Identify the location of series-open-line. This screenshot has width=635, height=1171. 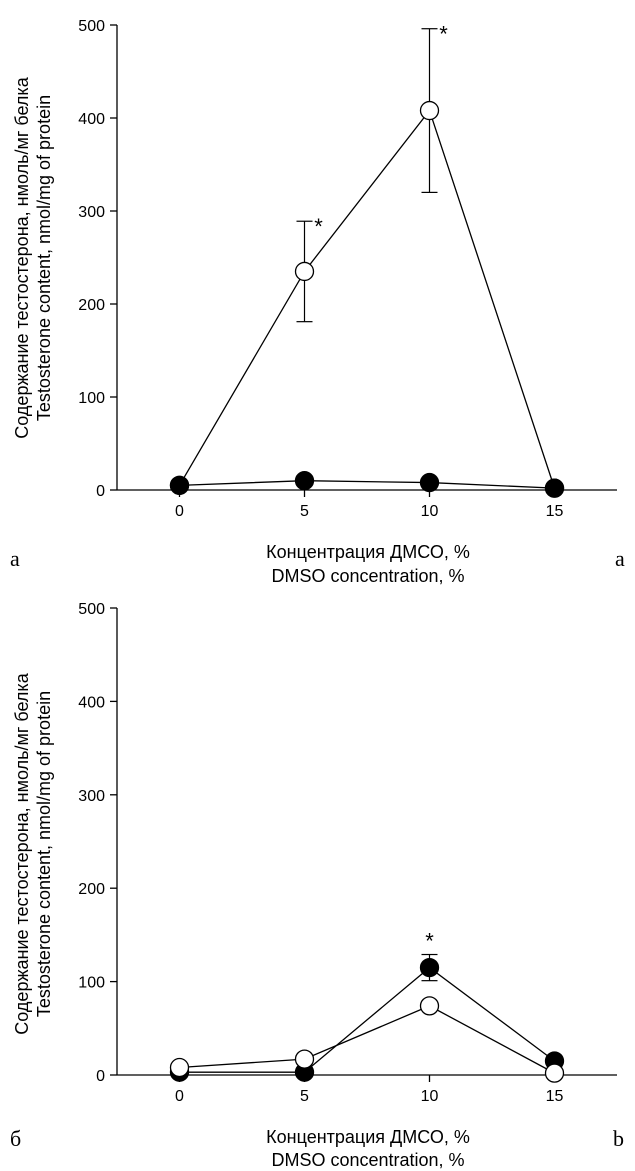
(367, 1039).